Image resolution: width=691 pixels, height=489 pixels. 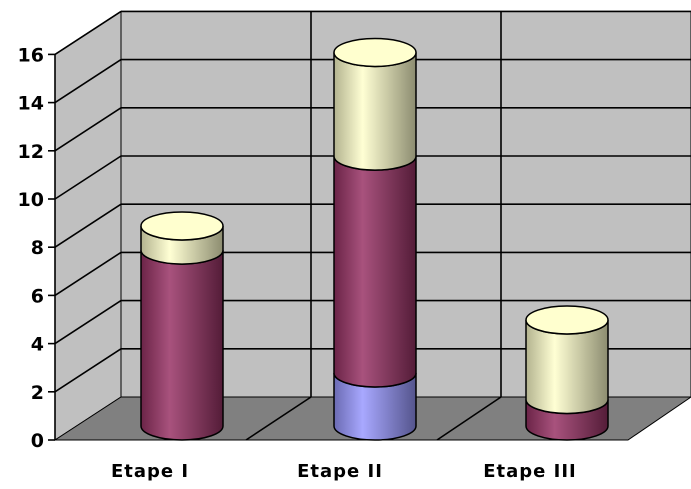 I want to click on bar-stack-etape-i, so click(x=182, y=326).